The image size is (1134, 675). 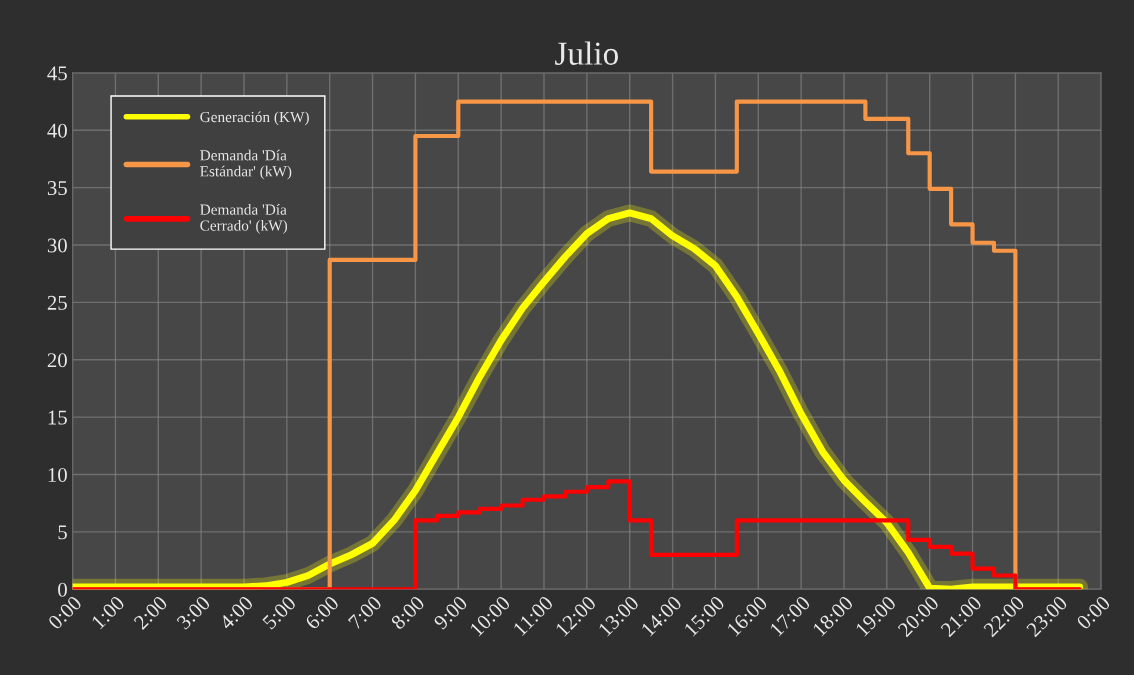 What do you see at coordinates (57, 417) in the screenshot?
I see `y-tick-label: 15` at bounding box center [57, 417].